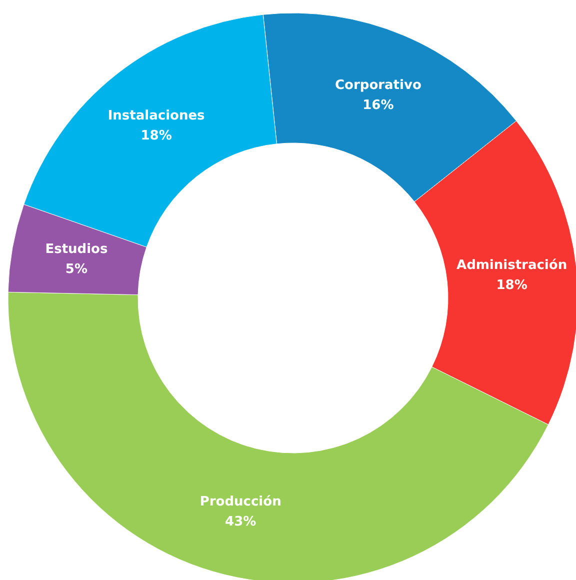 This screenshot has width=576, height=580. I want to click on data-label: 43%, so click(240, 522).